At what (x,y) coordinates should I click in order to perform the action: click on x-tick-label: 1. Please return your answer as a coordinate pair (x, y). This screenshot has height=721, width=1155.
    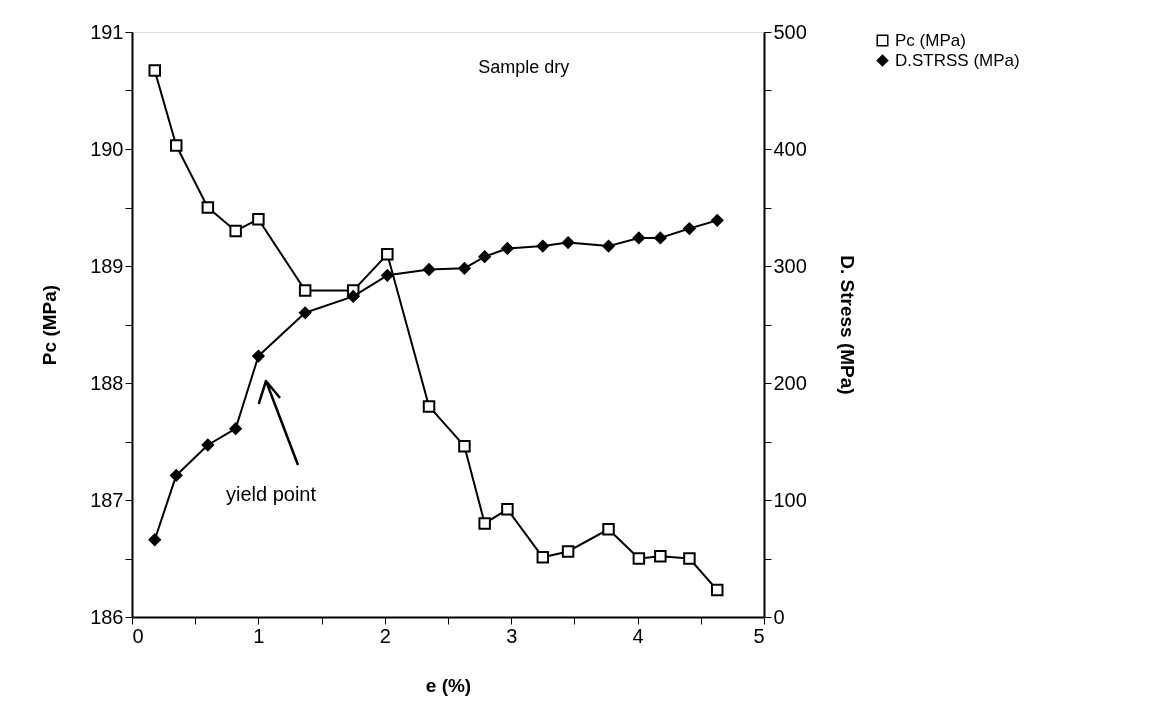
    Looking at the image, I should click on (259, 635).